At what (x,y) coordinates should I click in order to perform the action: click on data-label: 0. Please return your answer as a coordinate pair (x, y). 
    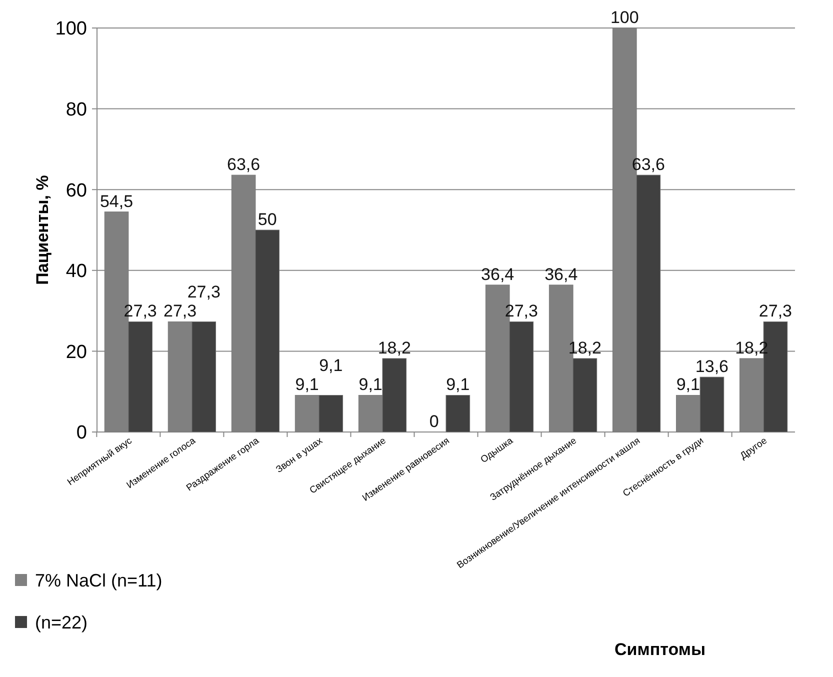
    Looking at the image, I should click on (434, 421).